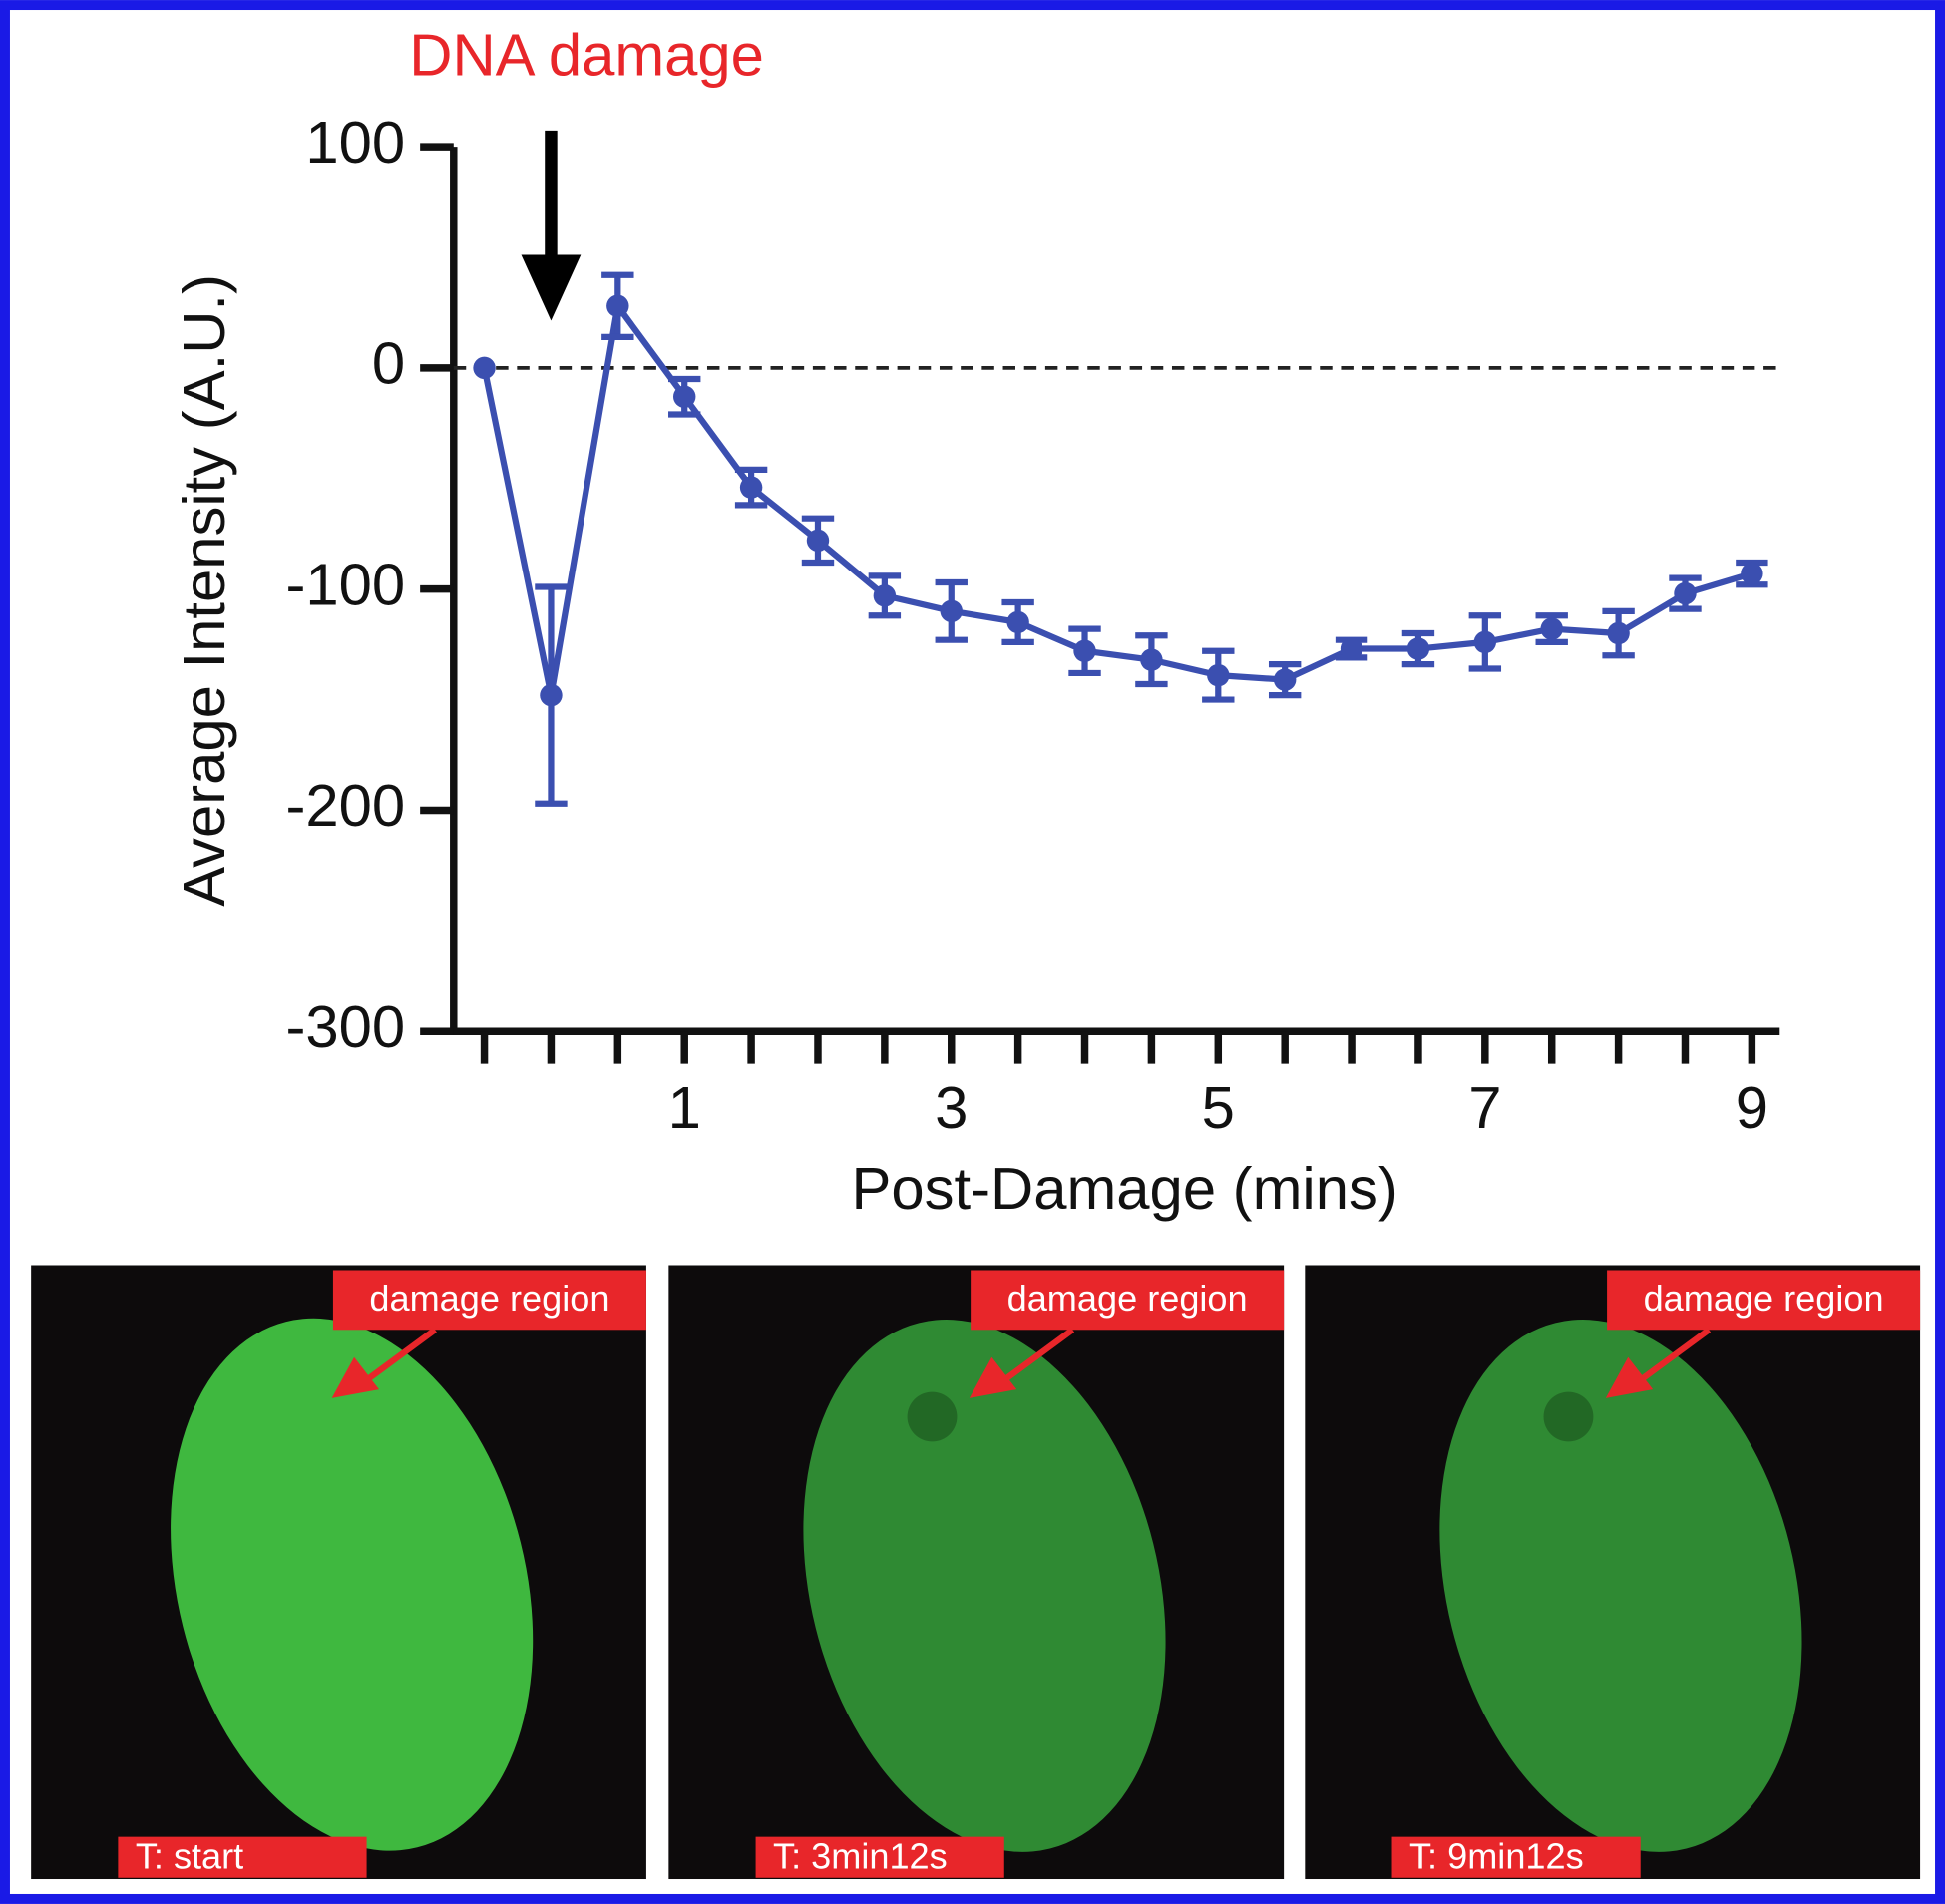  Describe the element at coordinates (346, 805) in the screenshot. I see `y-tick-label: -200` at that location.